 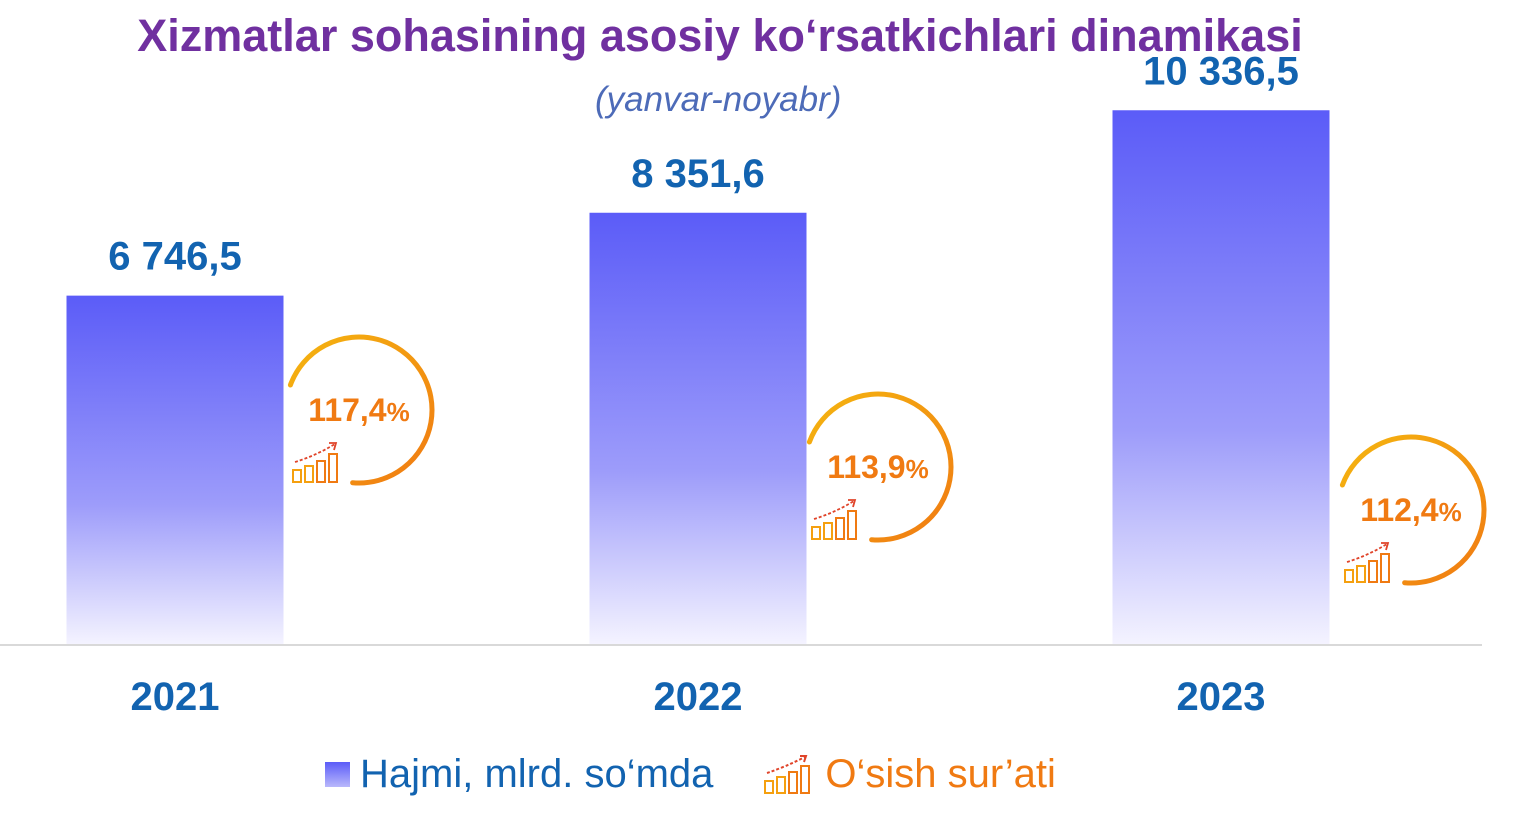 I want to click on legend-label-volume: Hajmi, mlrd. so‘mda, so click(x=537, y=774).